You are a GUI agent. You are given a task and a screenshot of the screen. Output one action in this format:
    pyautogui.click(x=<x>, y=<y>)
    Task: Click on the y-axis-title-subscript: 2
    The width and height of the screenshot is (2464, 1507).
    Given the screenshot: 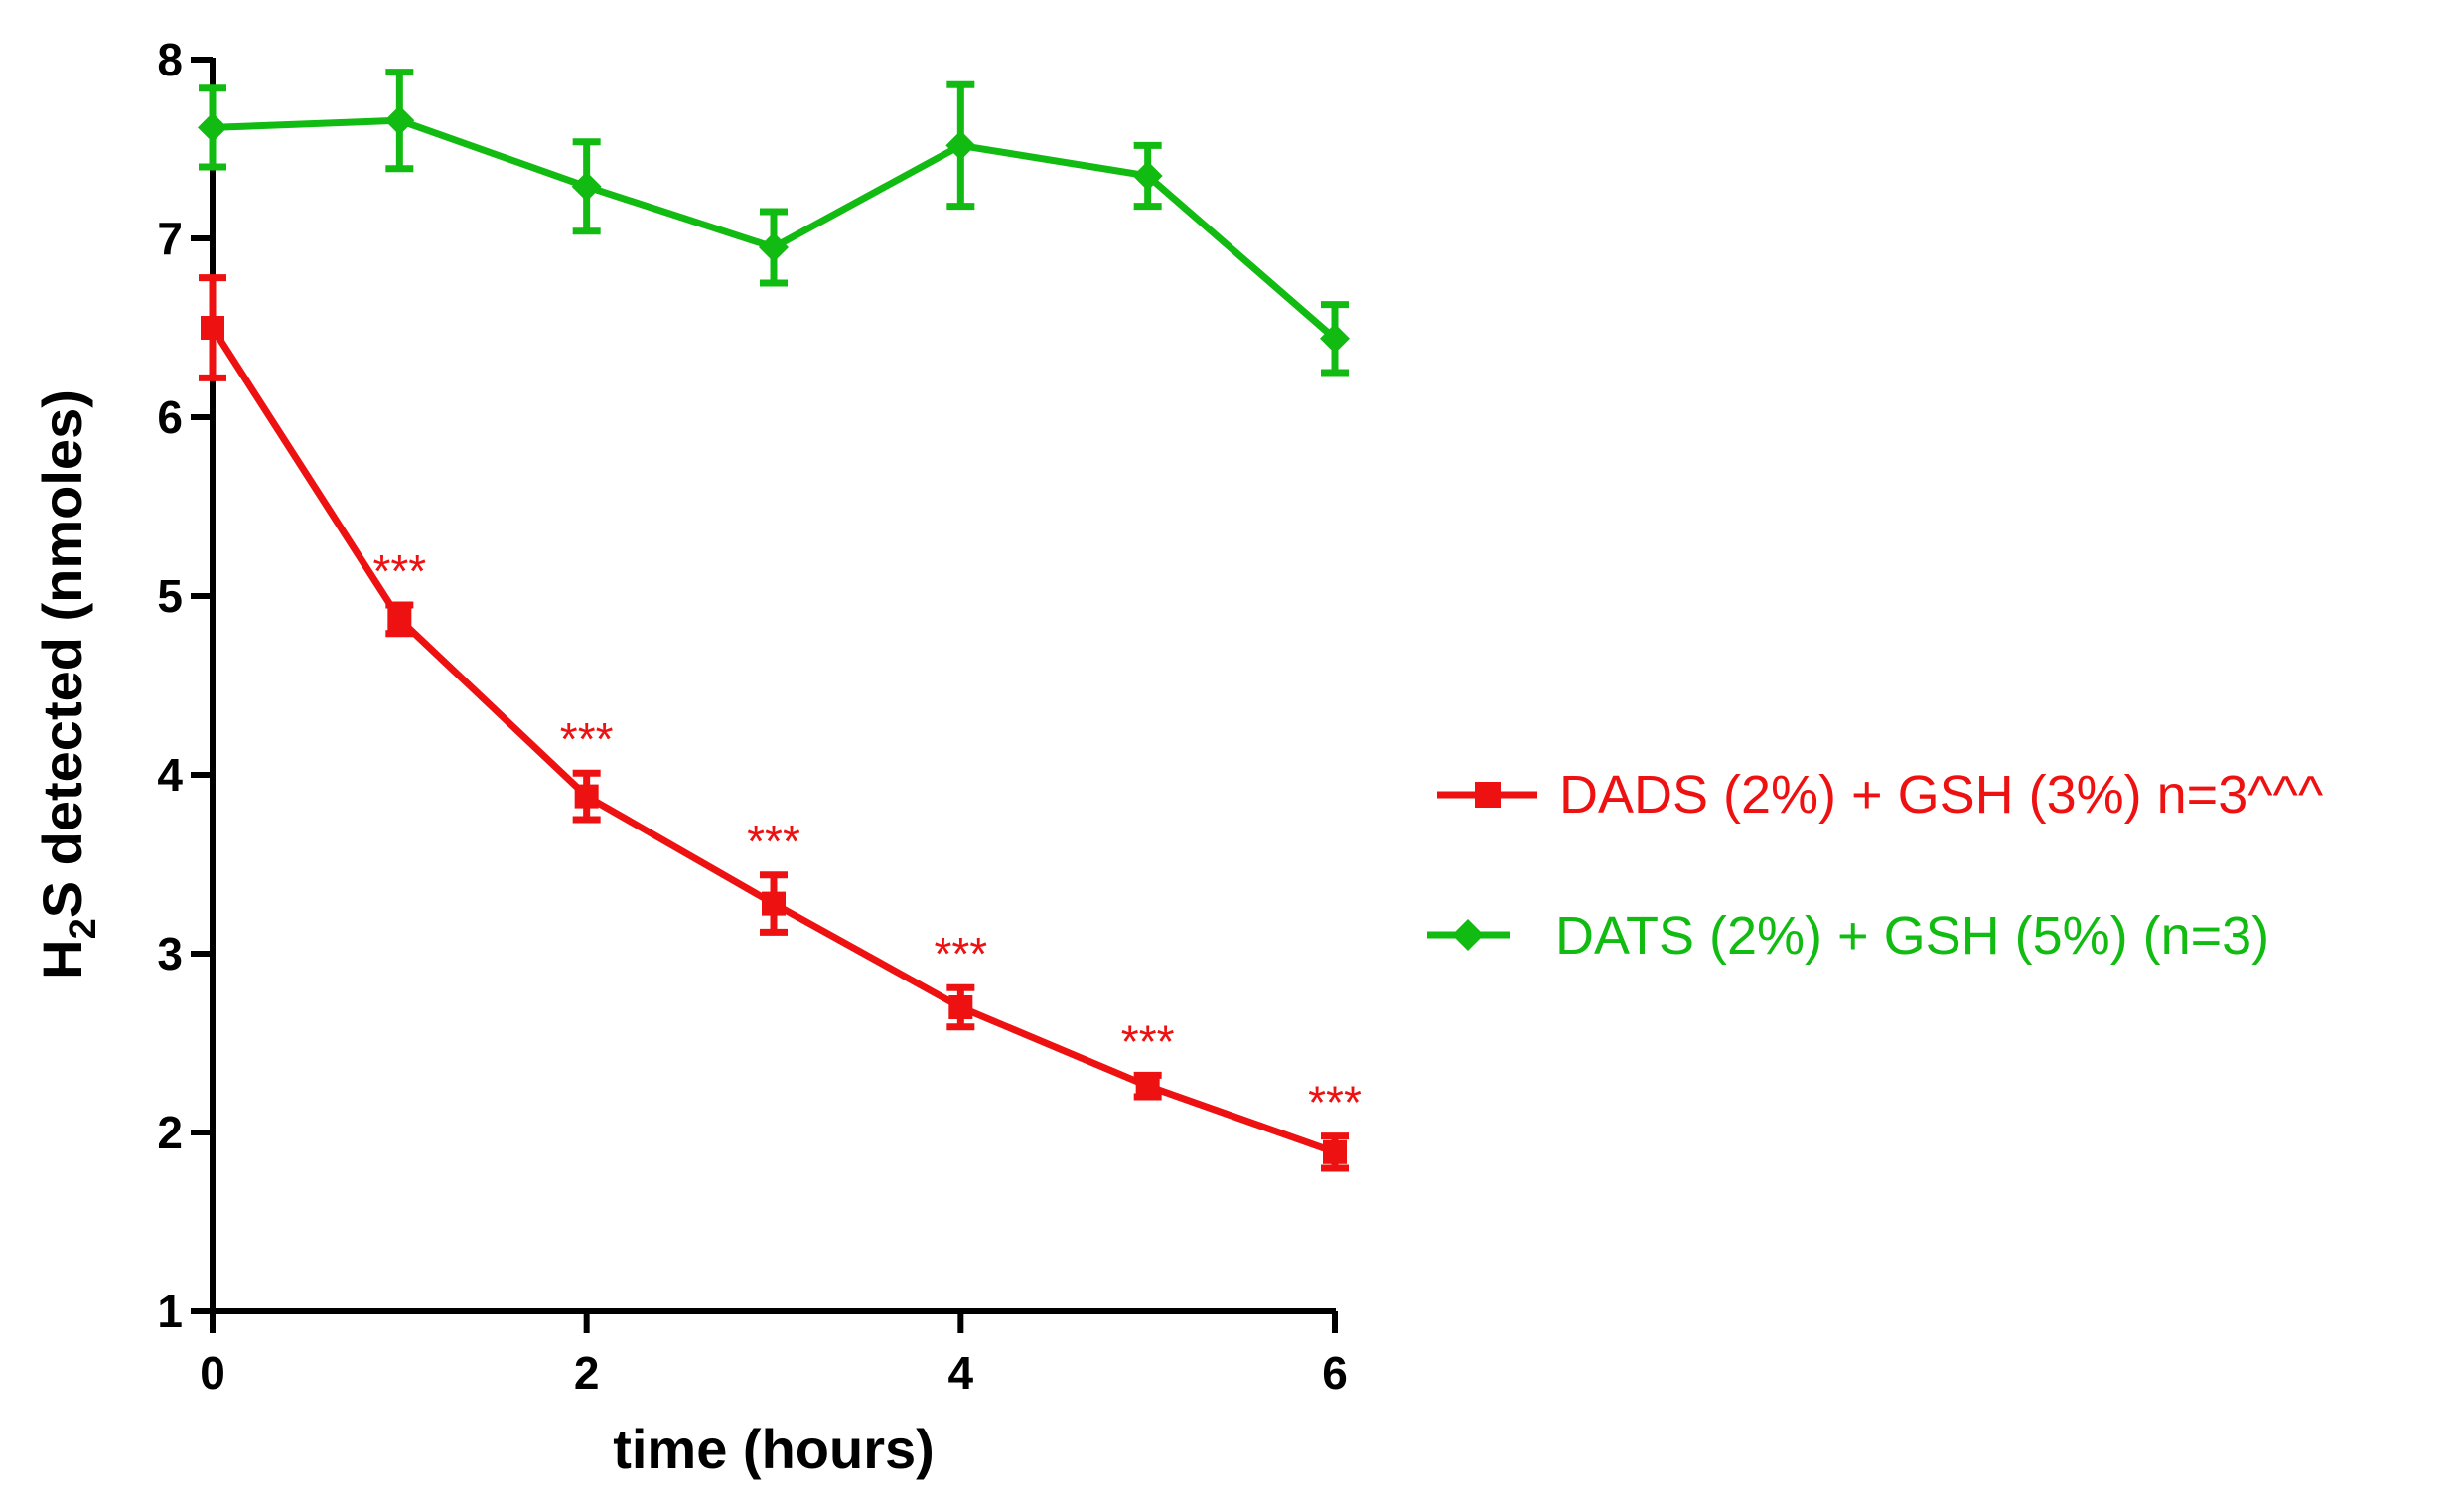 What is the action you would take?
    pyautogui.click(x=83, y=928)
    